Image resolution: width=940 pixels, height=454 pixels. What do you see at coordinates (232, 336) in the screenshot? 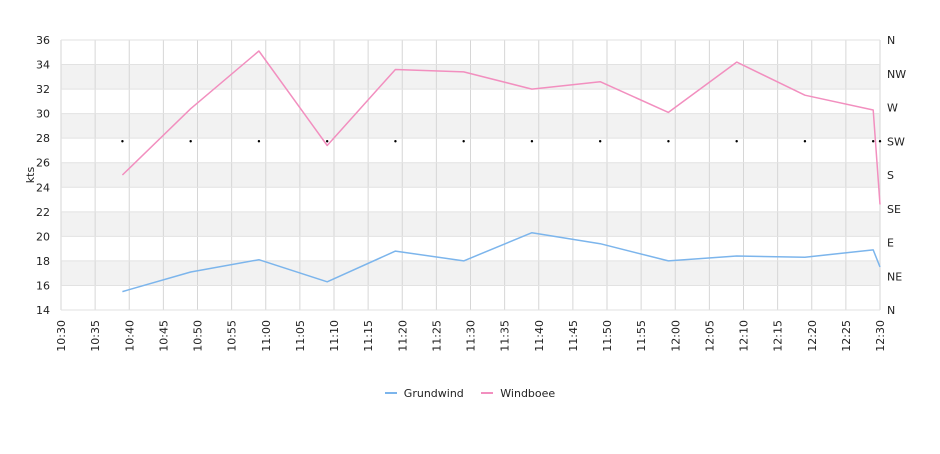
I see `x-tick-label: 10:55` at bounding box center [232, 336].